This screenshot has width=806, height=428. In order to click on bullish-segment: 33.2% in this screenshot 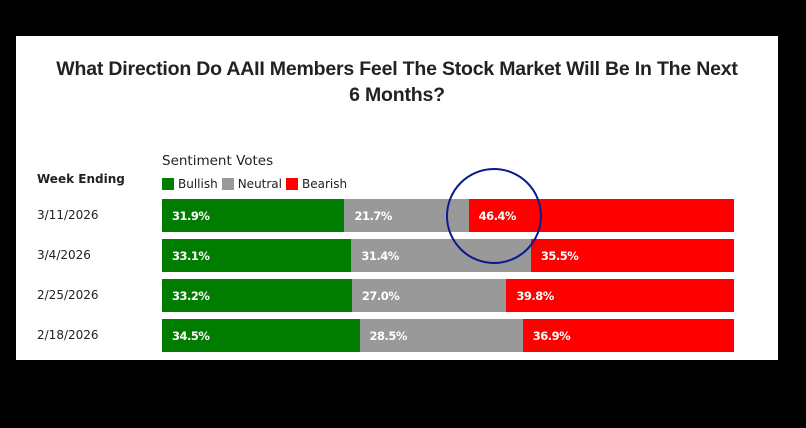, I will do `click(257, 295)`.